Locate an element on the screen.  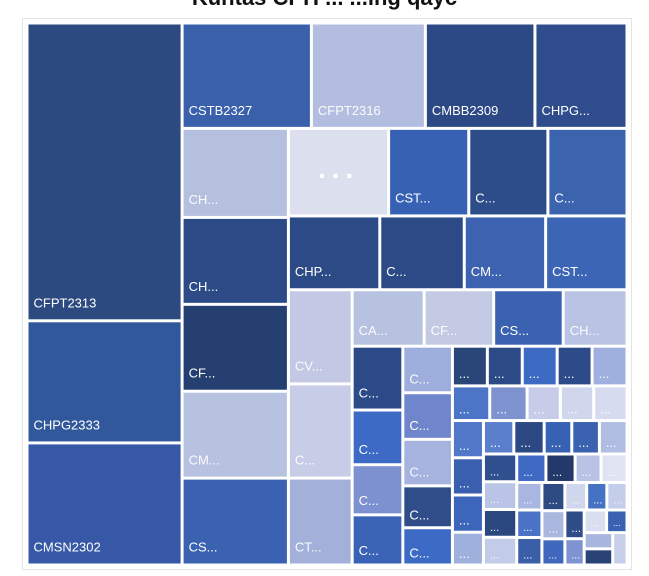
treemap-cell: CHPG2333 is located at coordinates (104, 382).